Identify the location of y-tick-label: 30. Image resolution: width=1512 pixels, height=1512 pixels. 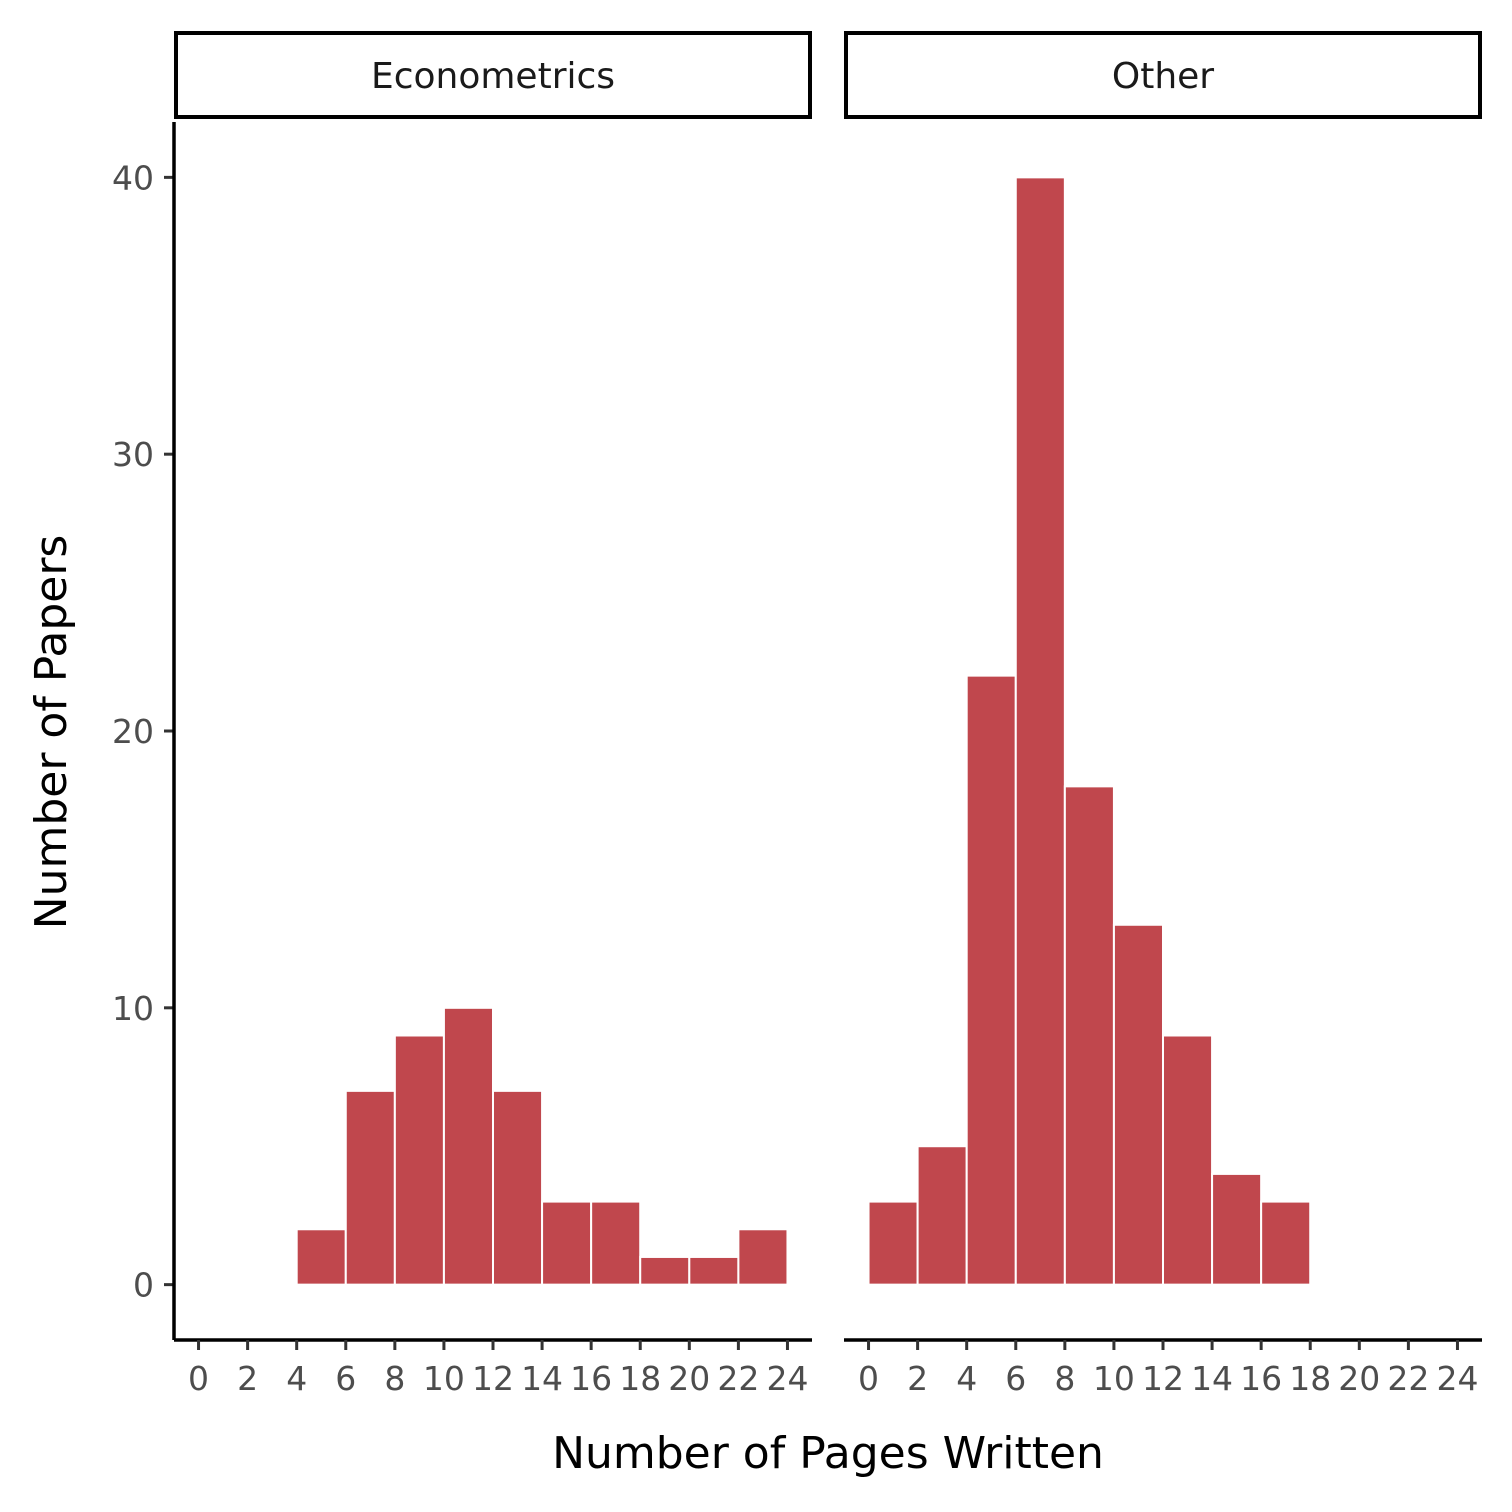
(133, 454).